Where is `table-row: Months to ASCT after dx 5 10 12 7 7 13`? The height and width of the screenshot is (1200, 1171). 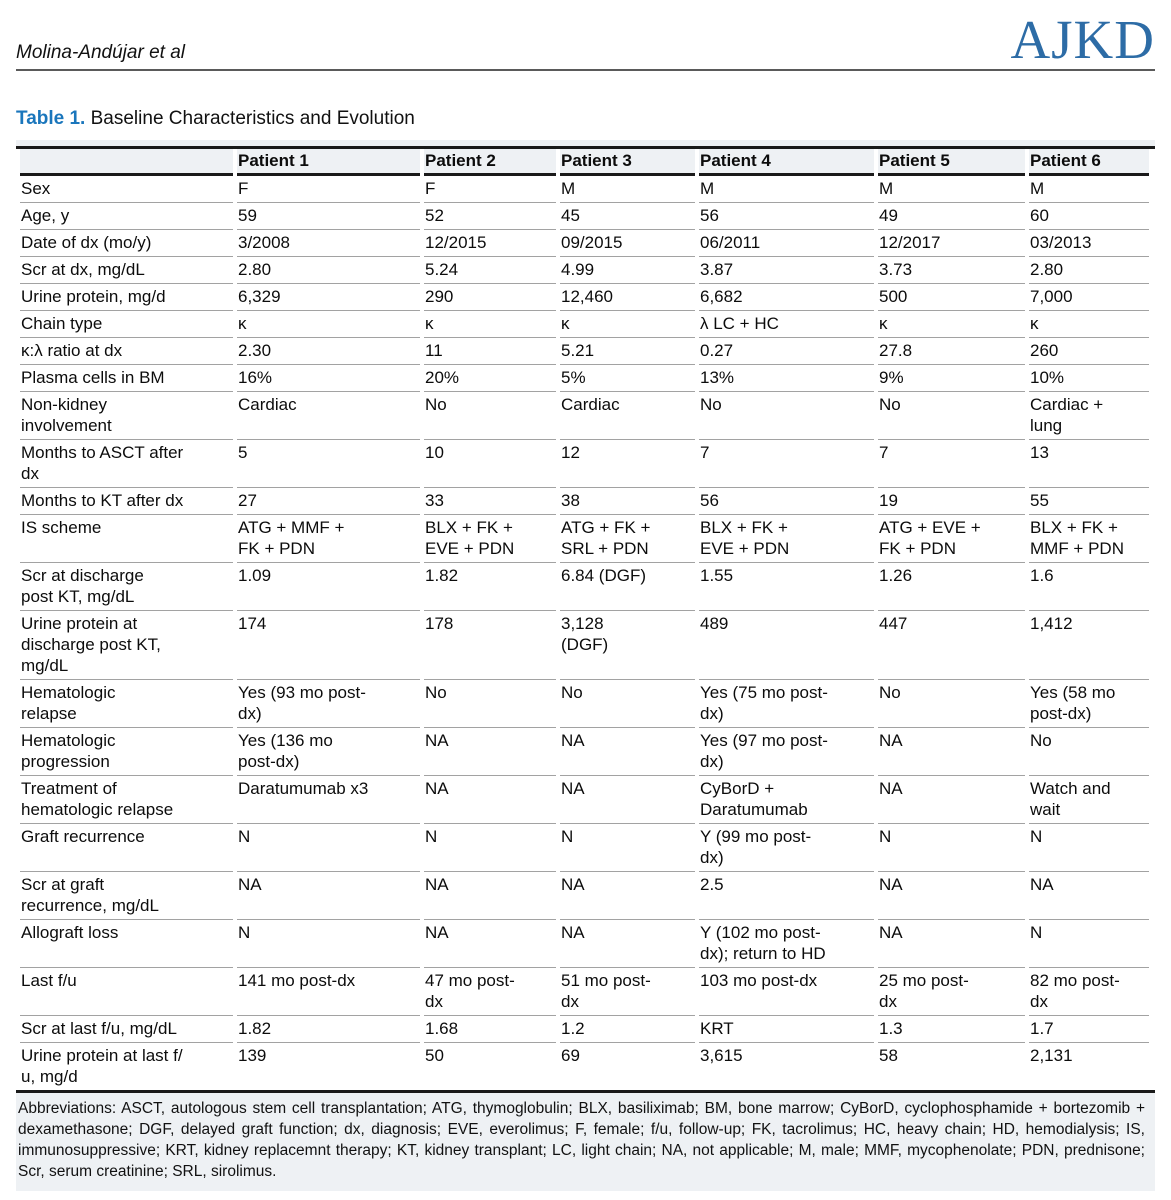 table-row: Months to ASCT after dx 5 10 12 7 7 13 is located at coordinates (584, 464).